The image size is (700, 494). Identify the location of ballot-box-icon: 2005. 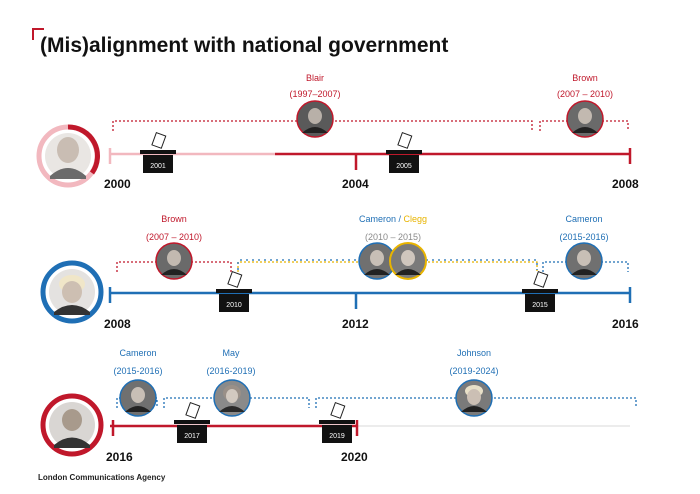
(404, 152).